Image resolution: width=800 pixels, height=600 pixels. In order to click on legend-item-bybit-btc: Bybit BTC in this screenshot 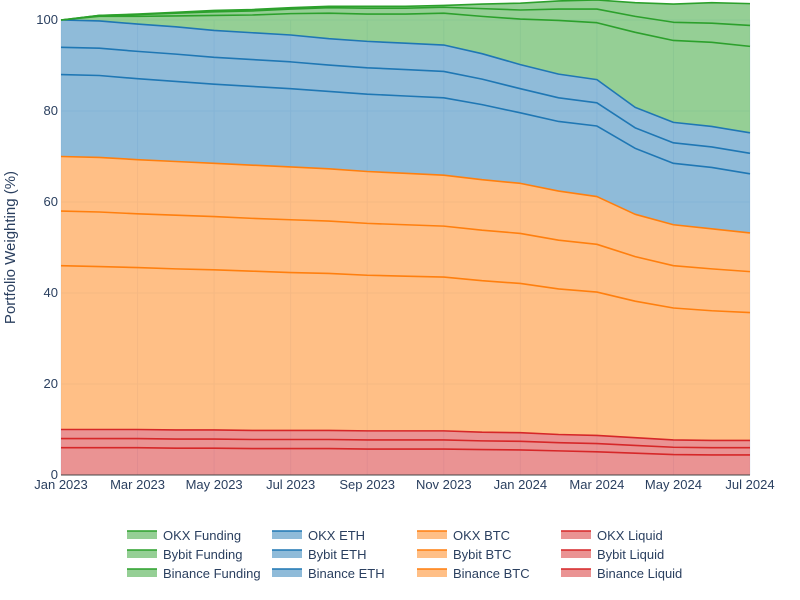, I will do `click(464, 554)`.